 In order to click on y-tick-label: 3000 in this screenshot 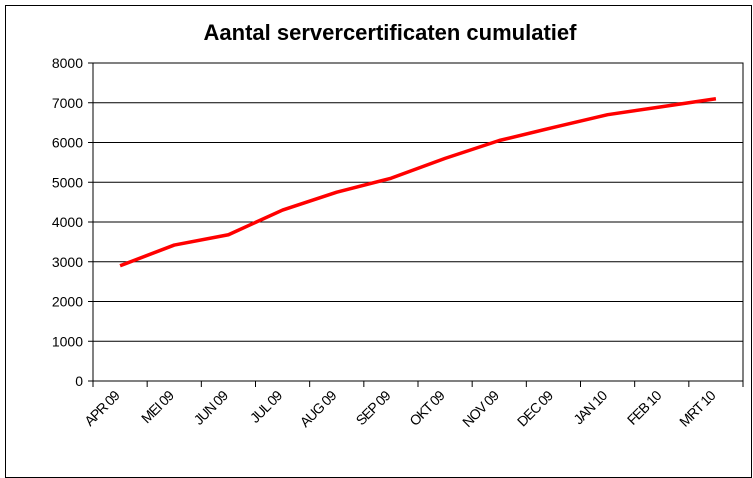, I will do `click(67, 262)`.